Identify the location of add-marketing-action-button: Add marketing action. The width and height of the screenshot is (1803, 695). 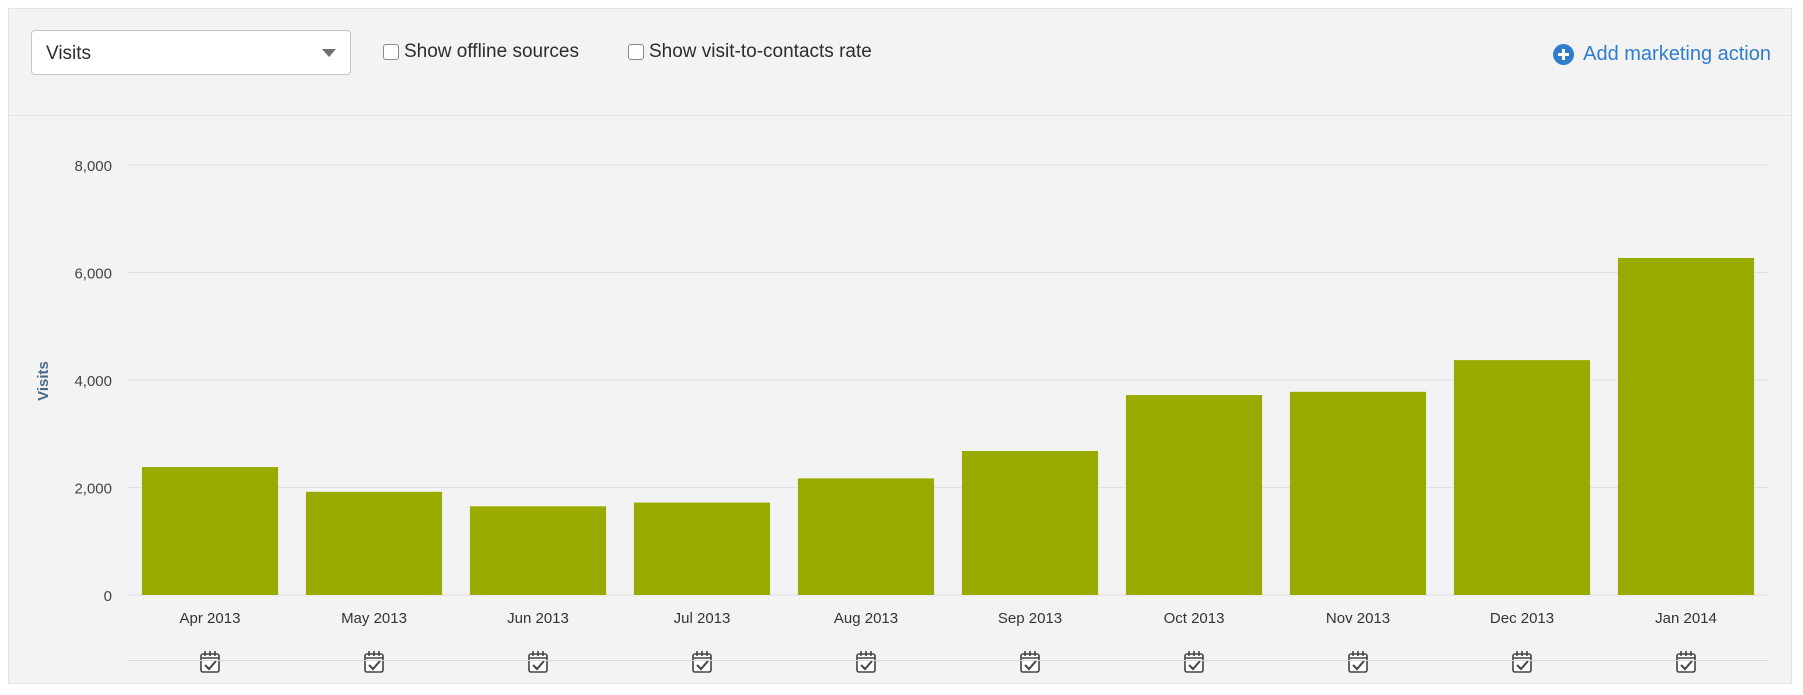
(1662, 54).